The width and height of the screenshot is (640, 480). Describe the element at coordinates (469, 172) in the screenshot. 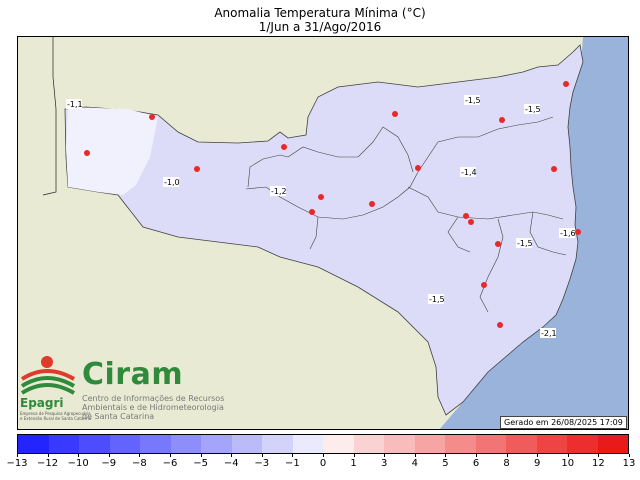

I see `isoline-label: -1,4` at that location.